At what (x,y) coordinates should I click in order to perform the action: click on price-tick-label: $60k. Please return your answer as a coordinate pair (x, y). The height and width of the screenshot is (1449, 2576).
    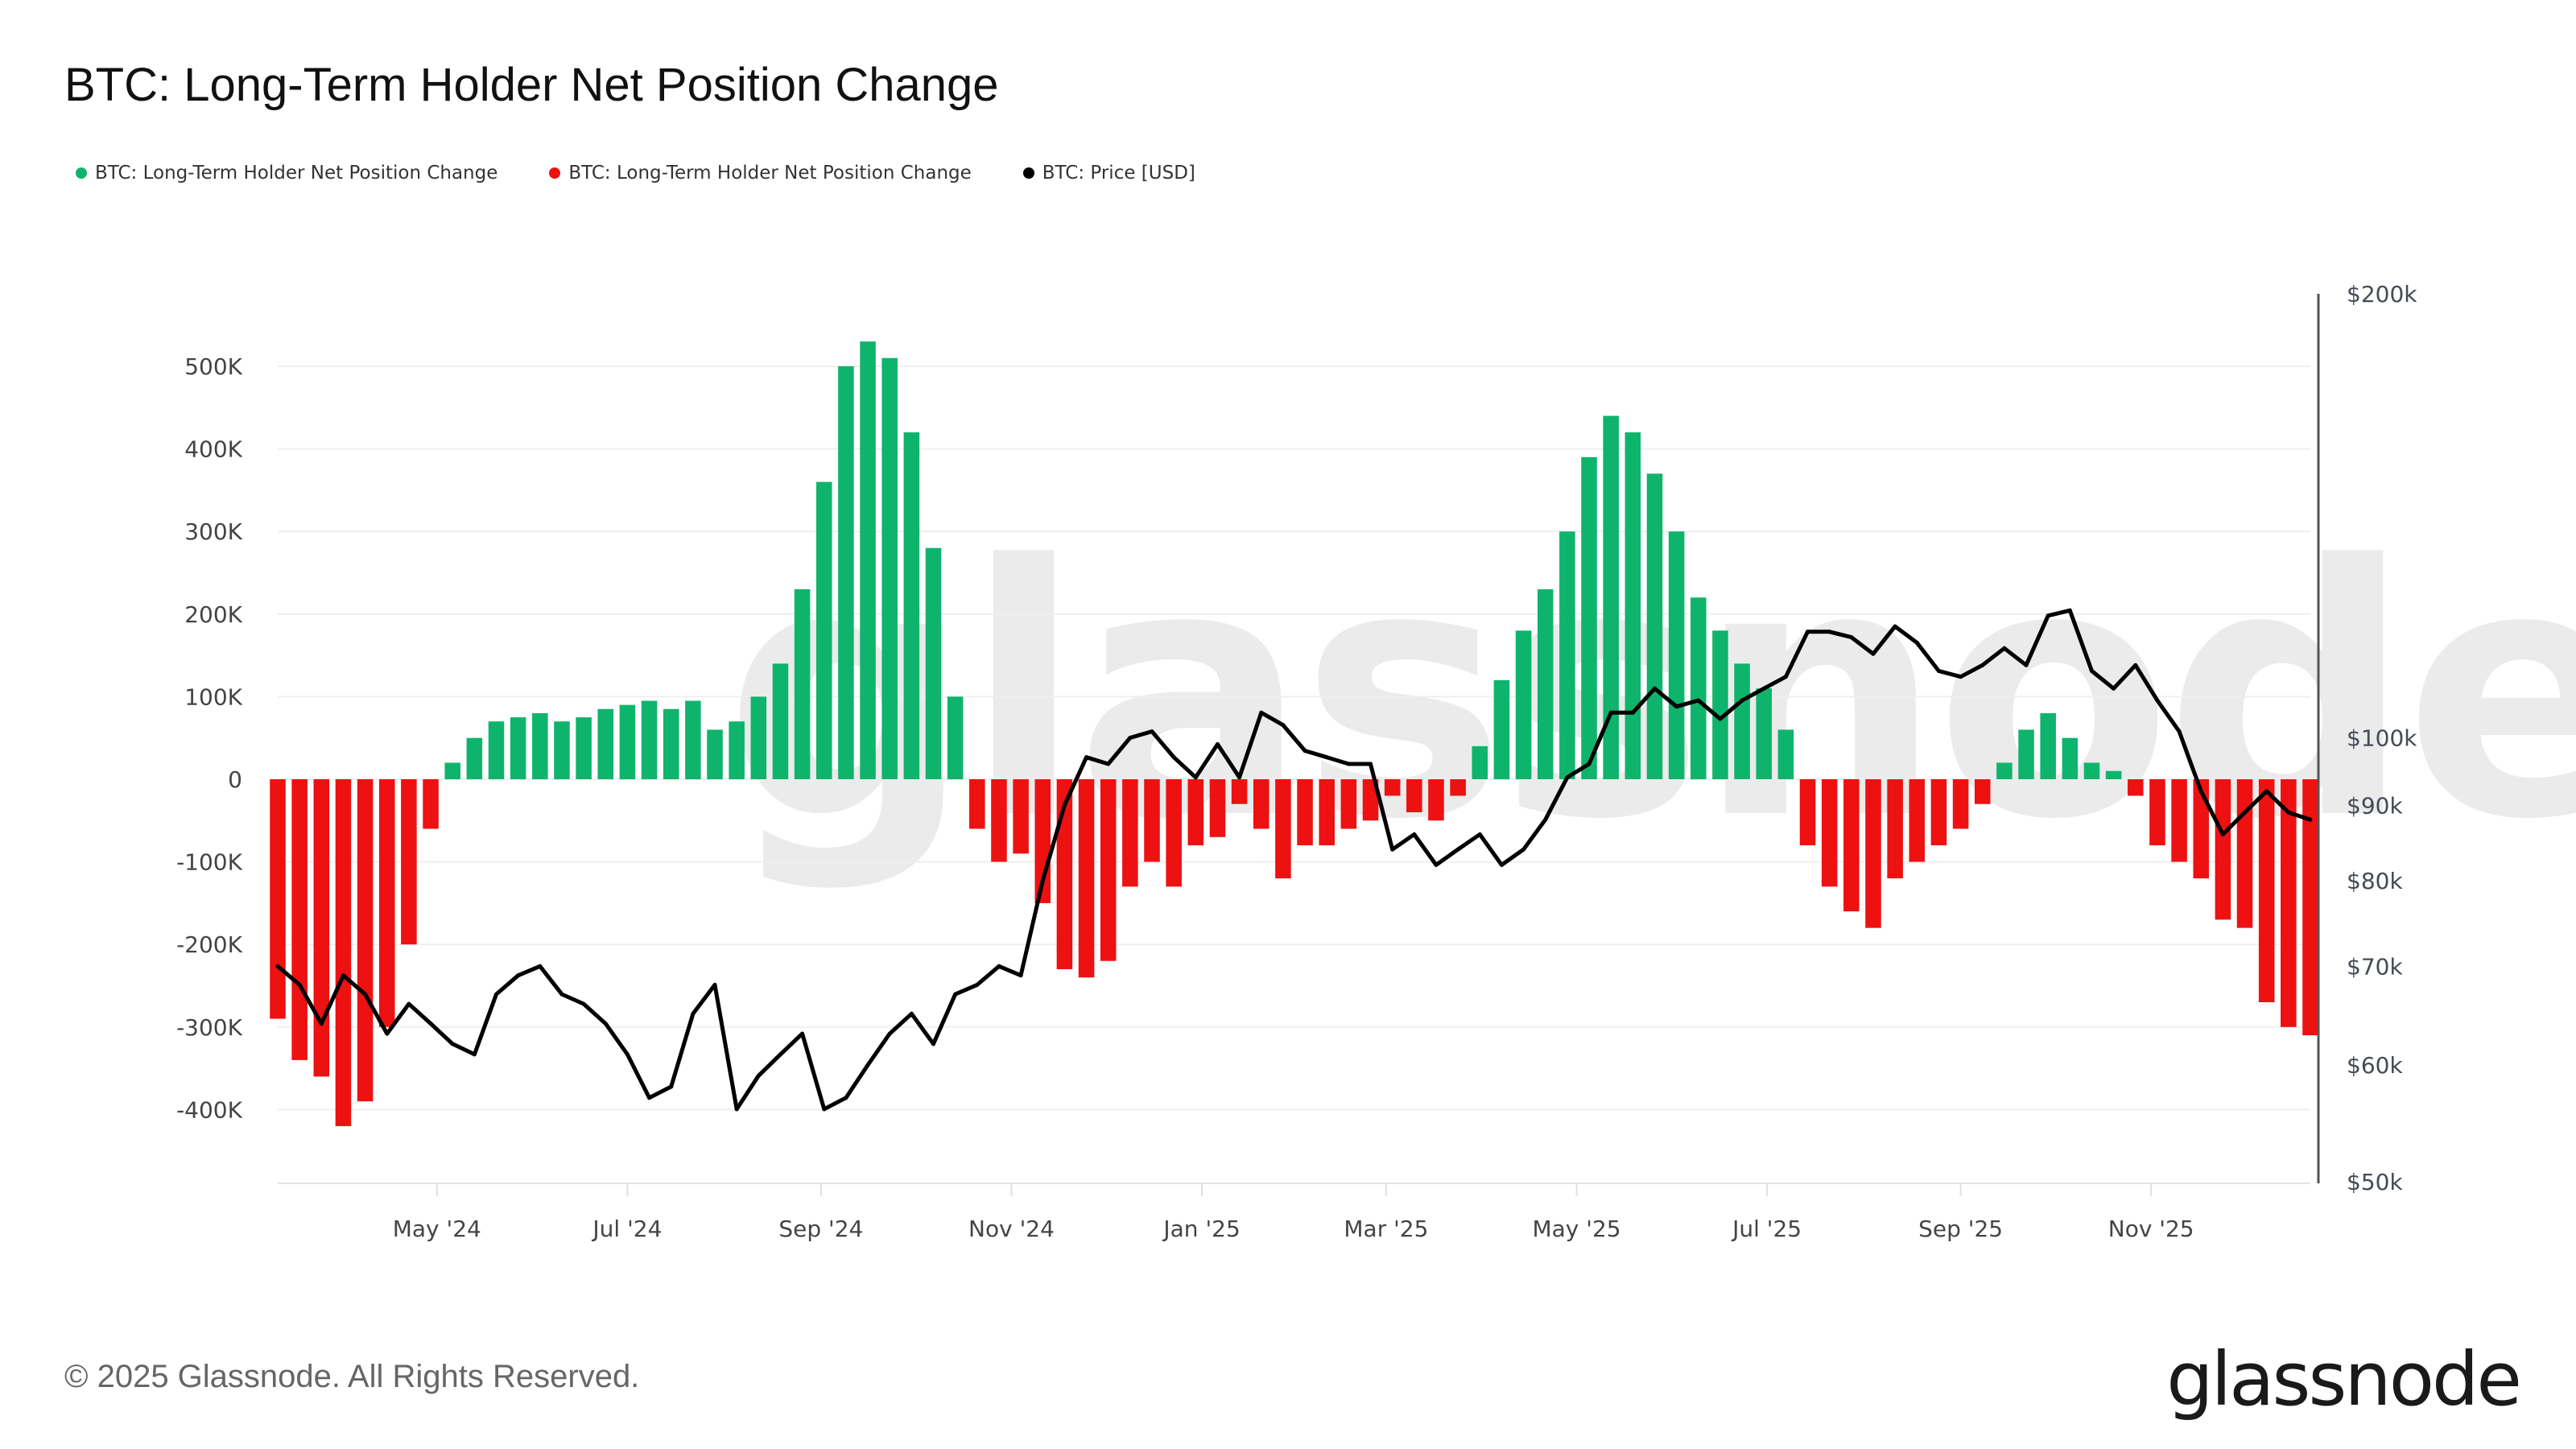
    Looking at the image, I should click on (2375, 1065).